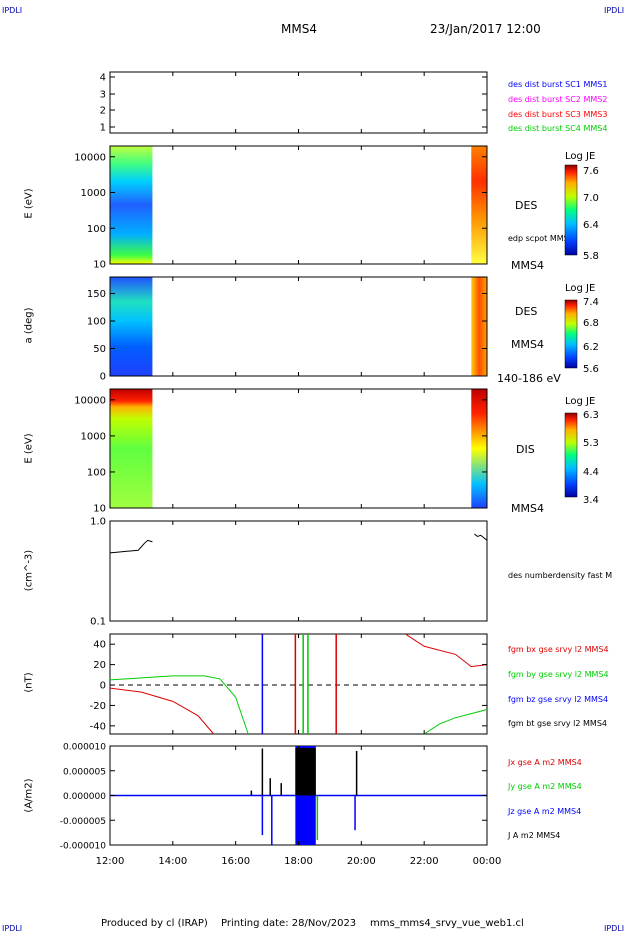 This screenshot has width=630, height=934. I want to click on label-dis-energy-mms4: MMS4, so click(527, 508).